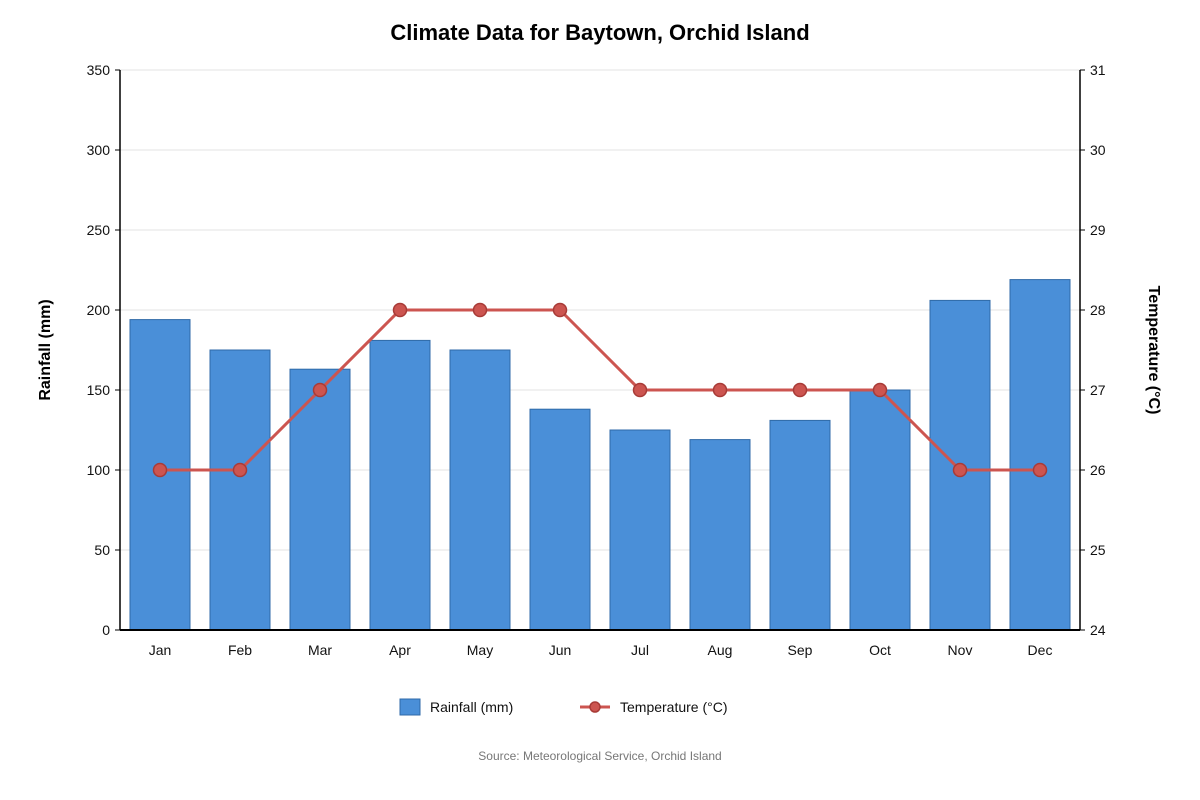  What do you see at coordinates (880, 650) in the screenshot?
I see `x-tick-label: Oct` at bounding box center [880, 650].